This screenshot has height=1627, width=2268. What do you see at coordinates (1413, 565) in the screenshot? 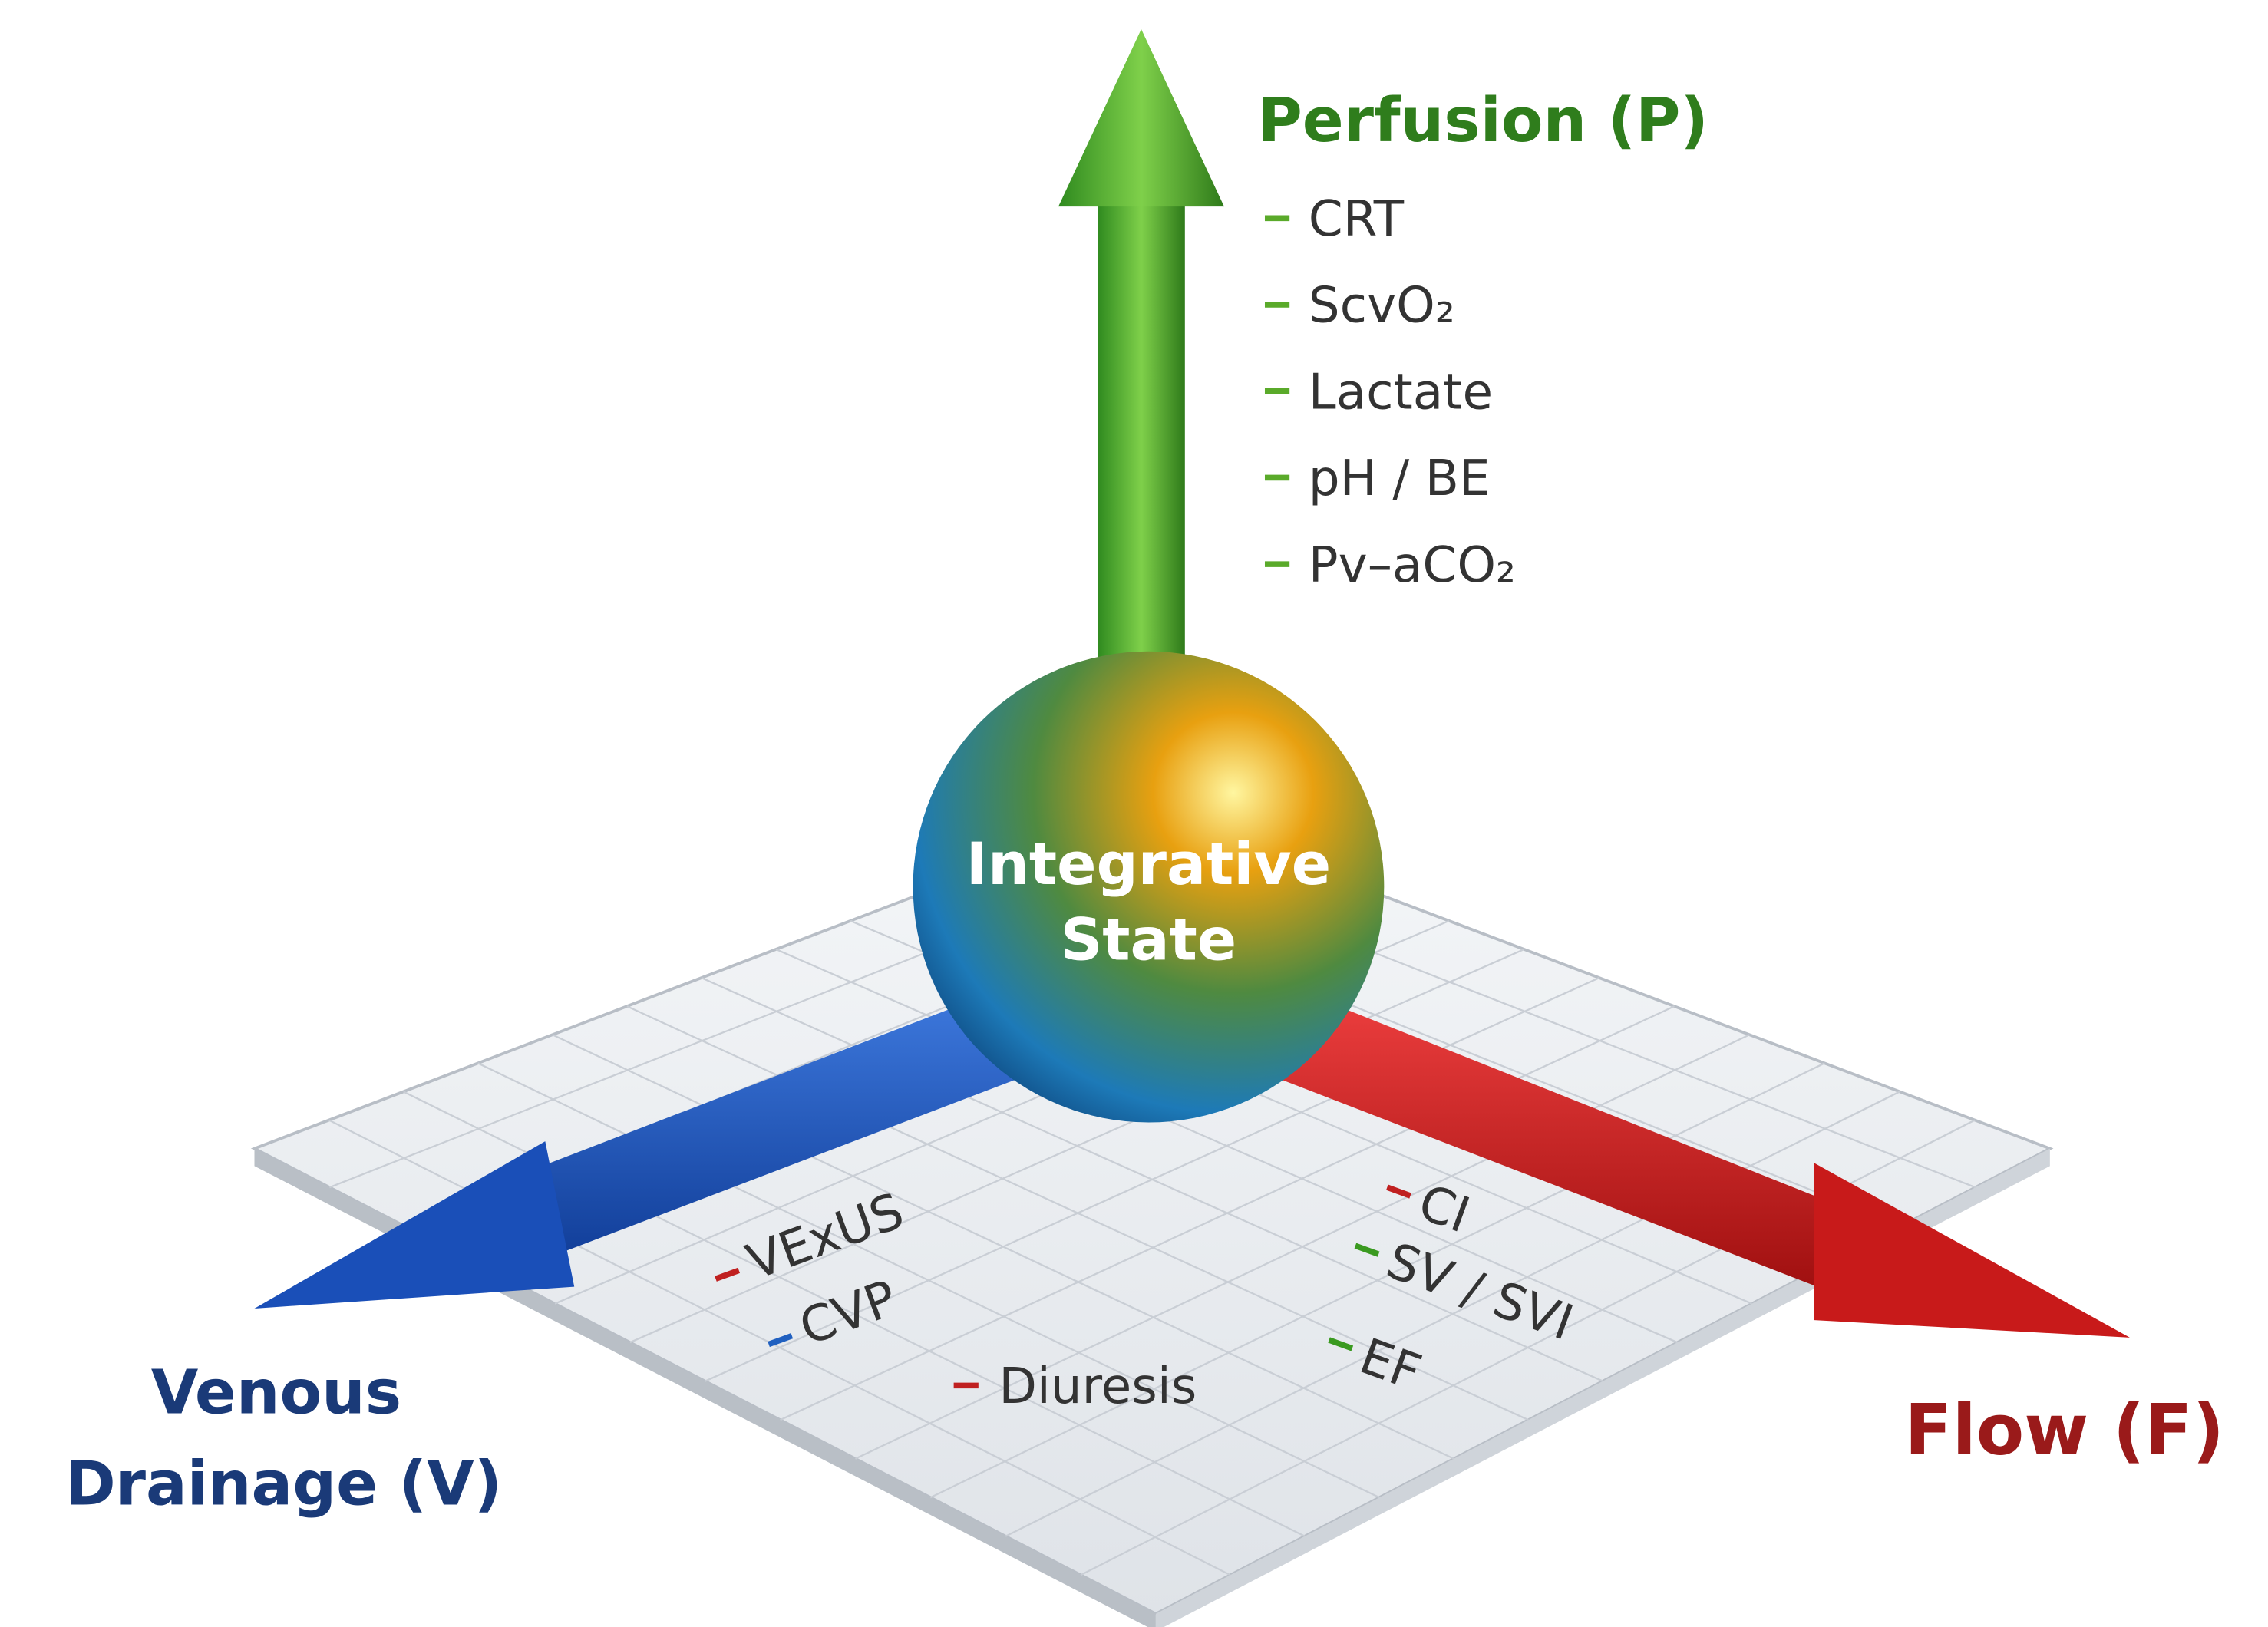
I see `perfusion-item: Pv–aCO₂` at bounding box center [1413, 565].